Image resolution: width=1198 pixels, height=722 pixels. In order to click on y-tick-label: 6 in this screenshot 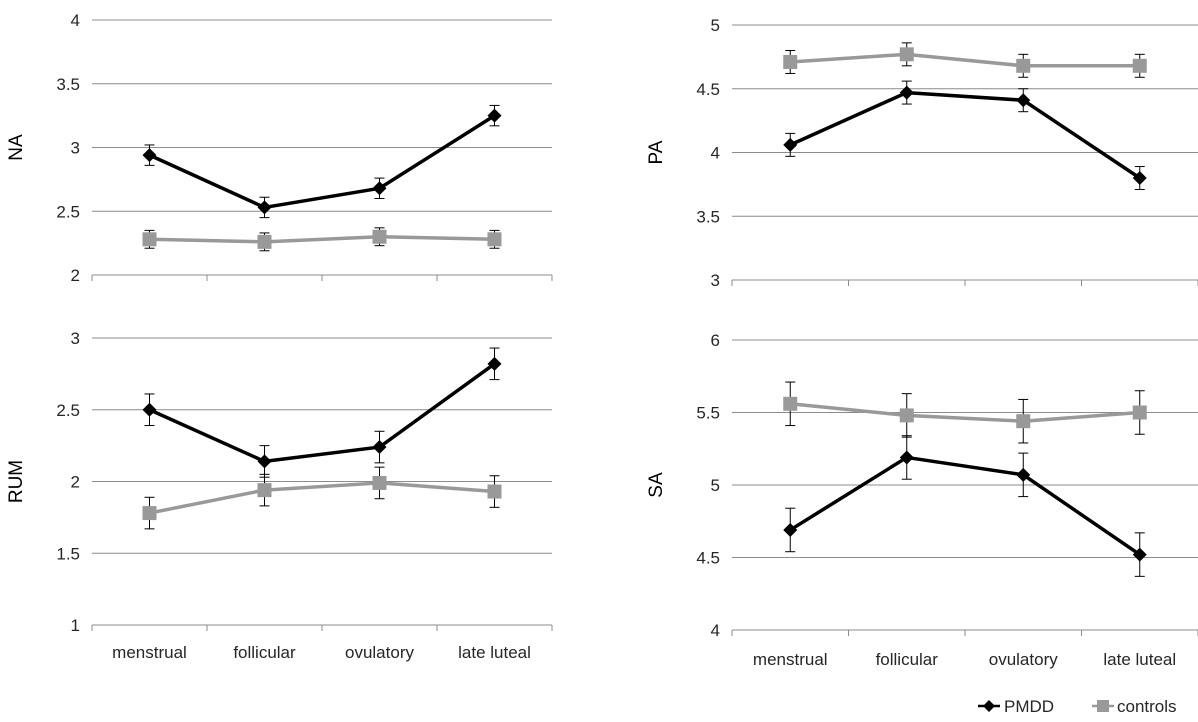, I will do `click(715, 340)`.